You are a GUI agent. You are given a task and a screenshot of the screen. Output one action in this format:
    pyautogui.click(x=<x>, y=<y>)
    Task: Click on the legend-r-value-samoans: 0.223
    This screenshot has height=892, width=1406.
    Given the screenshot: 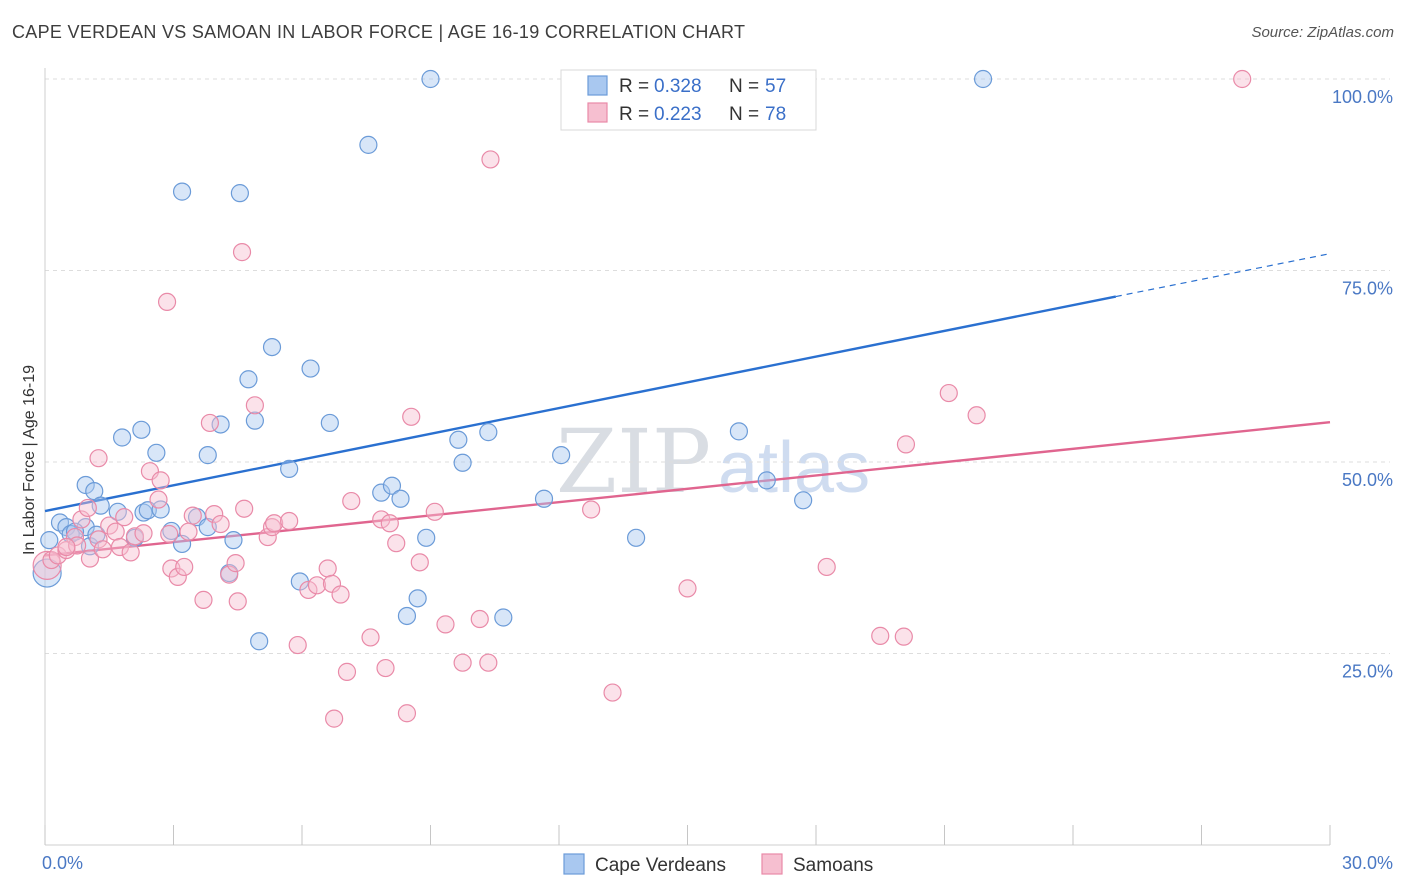 What is the action you would take?
    pyautogui.click(x=678, y=114)
    